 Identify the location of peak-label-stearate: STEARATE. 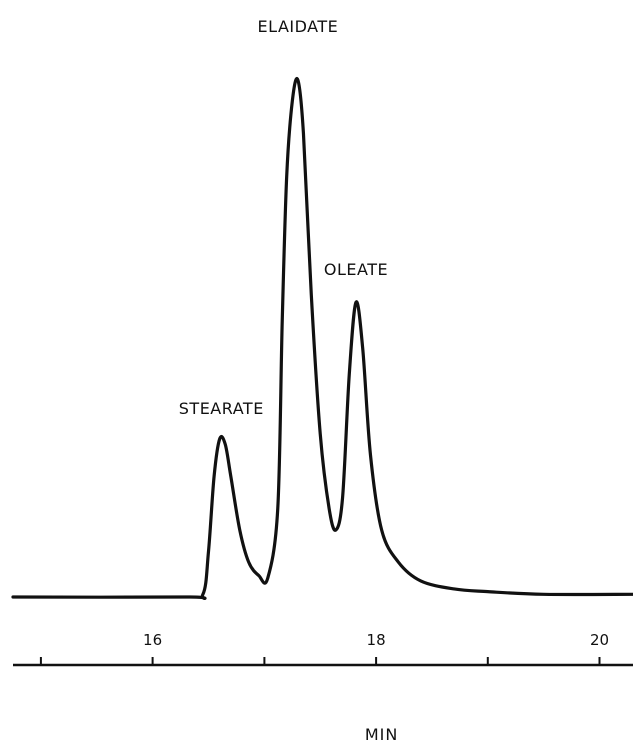
(221, 408).